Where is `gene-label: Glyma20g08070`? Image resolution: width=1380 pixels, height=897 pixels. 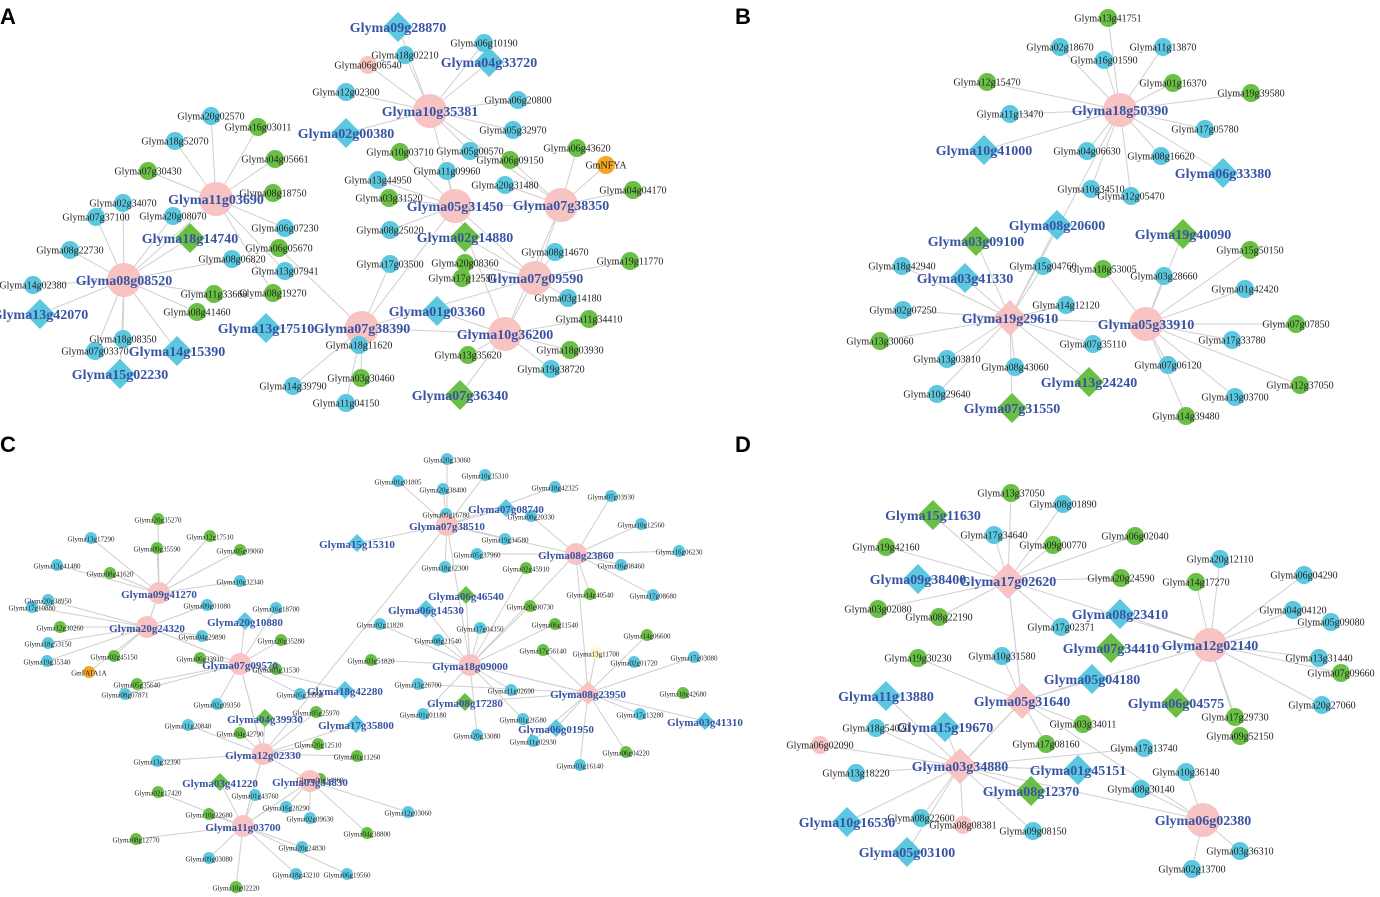 gene-label: Glyma20g08070 is located at coordinates (172, 217).